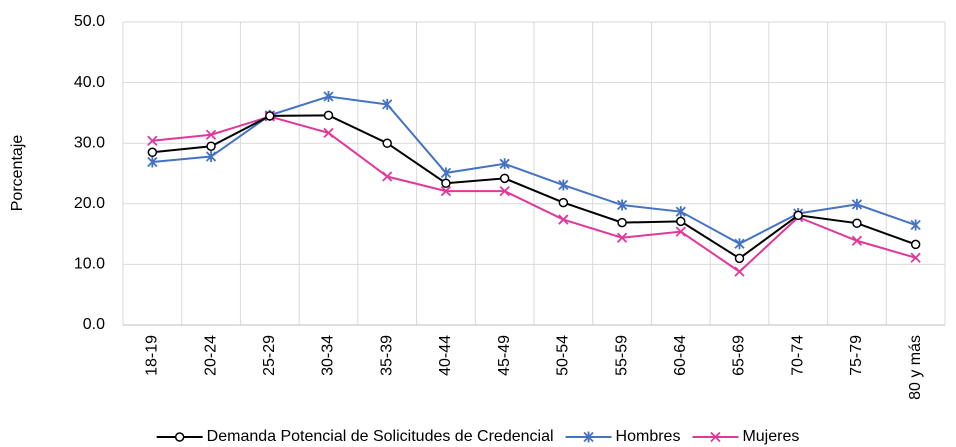 This screenshot has height=447, width=956. Describe the element at coordinates (770, 436) in the screenshot. I see `legend-label: Mujeres` at that location.